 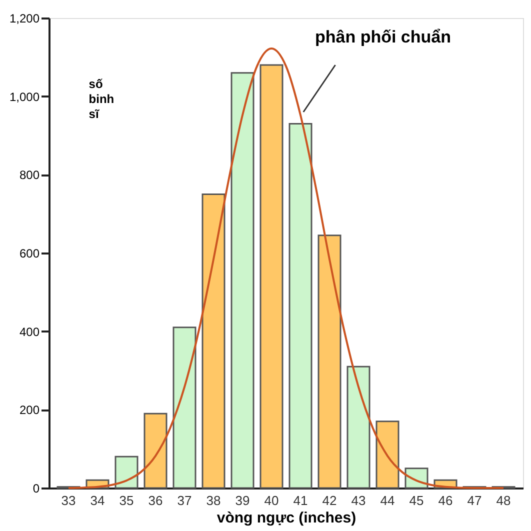 I want to click on x-tick-label: 35, so click(x=126, y=500).